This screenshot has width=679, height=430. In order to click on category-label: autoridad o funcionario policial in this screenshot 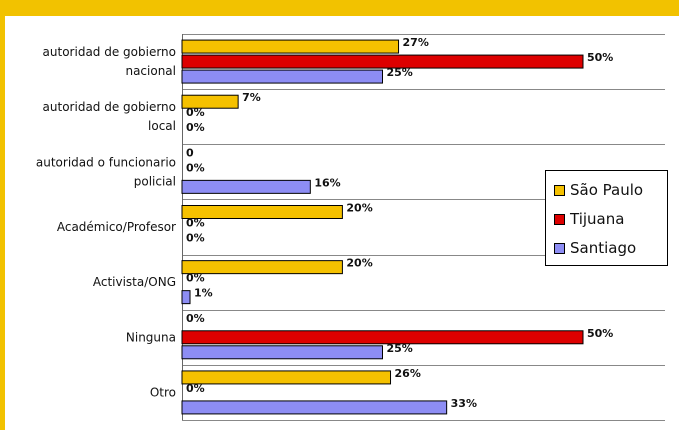, I will do `click(106, 171)`.